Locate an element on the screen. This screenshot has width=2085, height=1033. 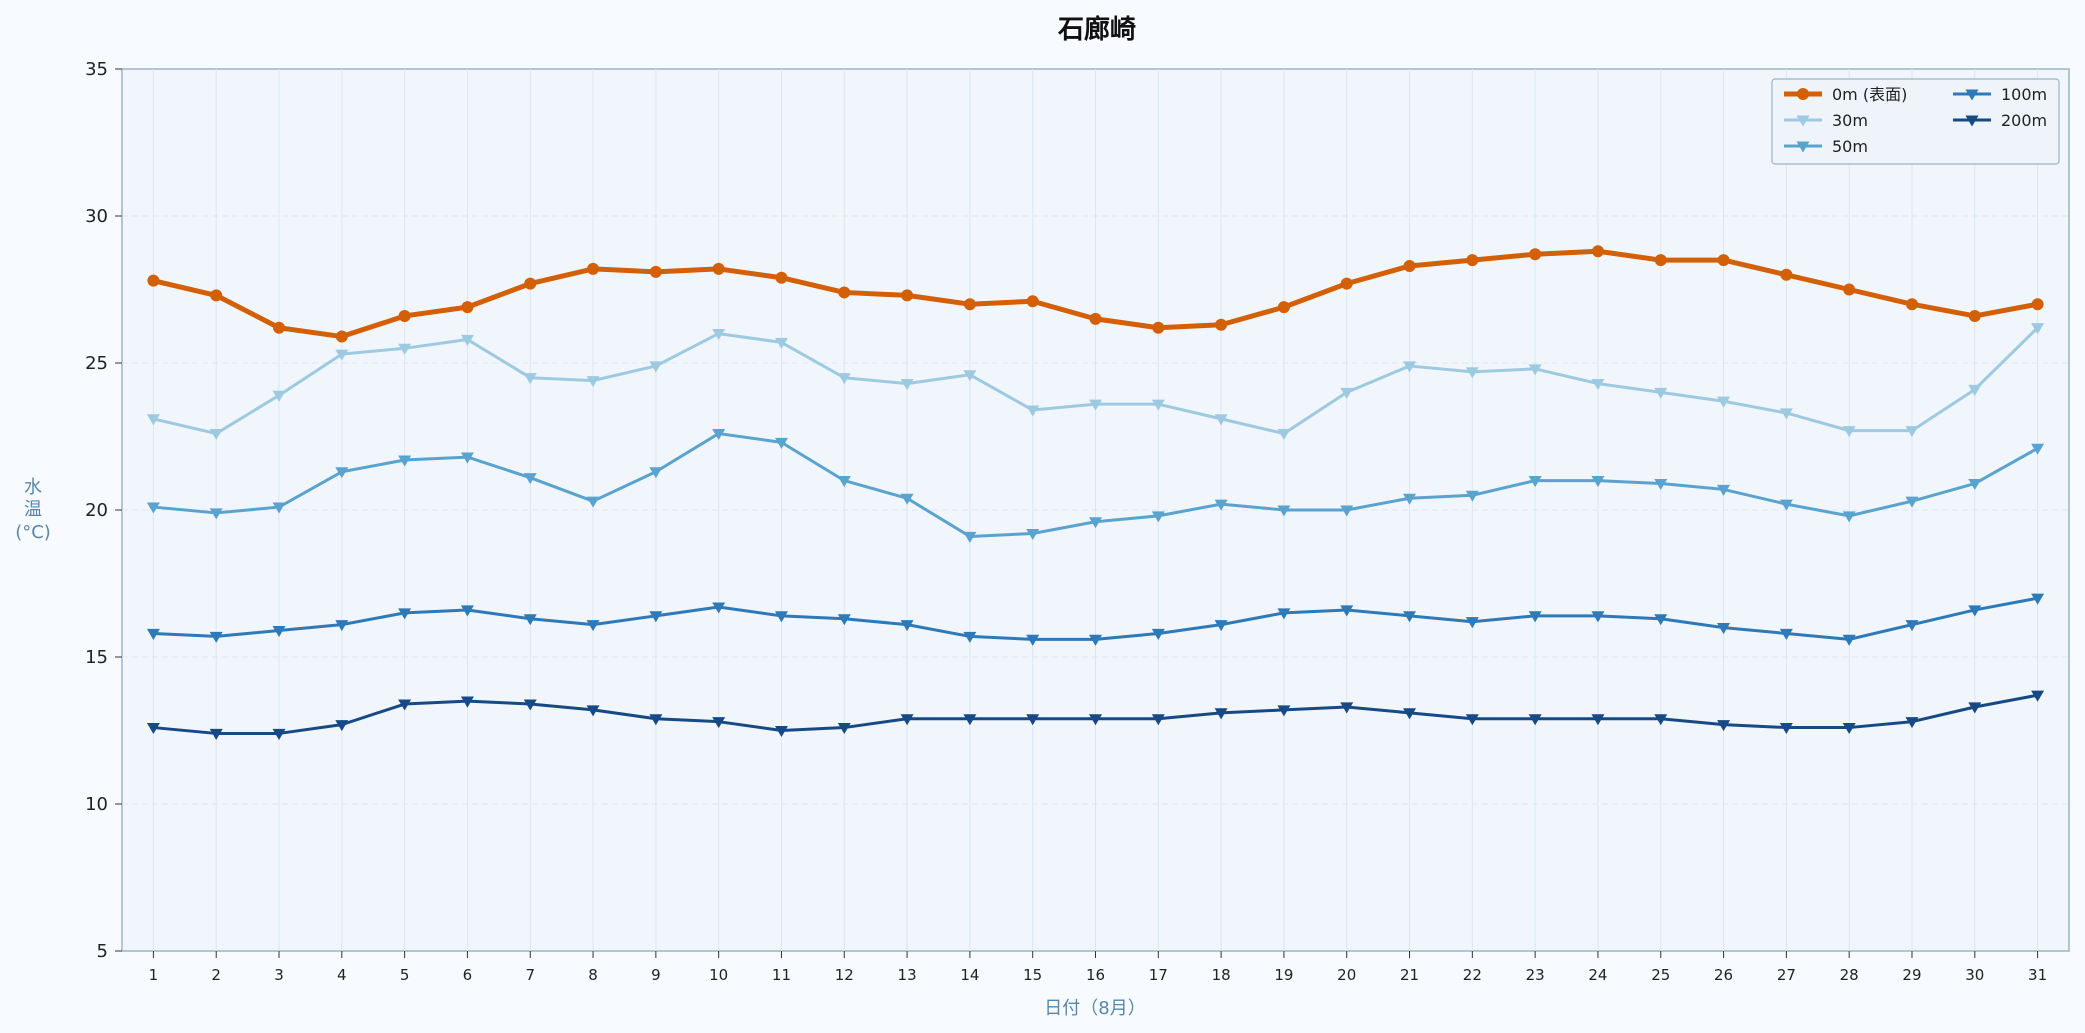
y-axis-label-line-1: 水 is located at coordinates (33, 487).